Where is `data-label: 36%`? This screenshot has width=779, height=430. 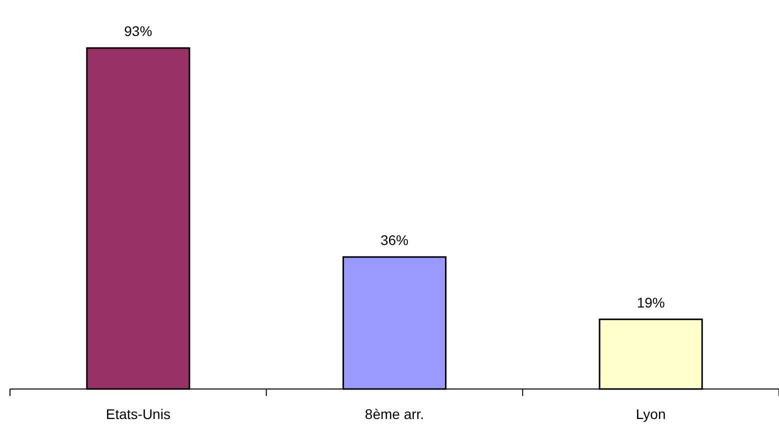
data-label: 36% is located at coordinates (394, 240).